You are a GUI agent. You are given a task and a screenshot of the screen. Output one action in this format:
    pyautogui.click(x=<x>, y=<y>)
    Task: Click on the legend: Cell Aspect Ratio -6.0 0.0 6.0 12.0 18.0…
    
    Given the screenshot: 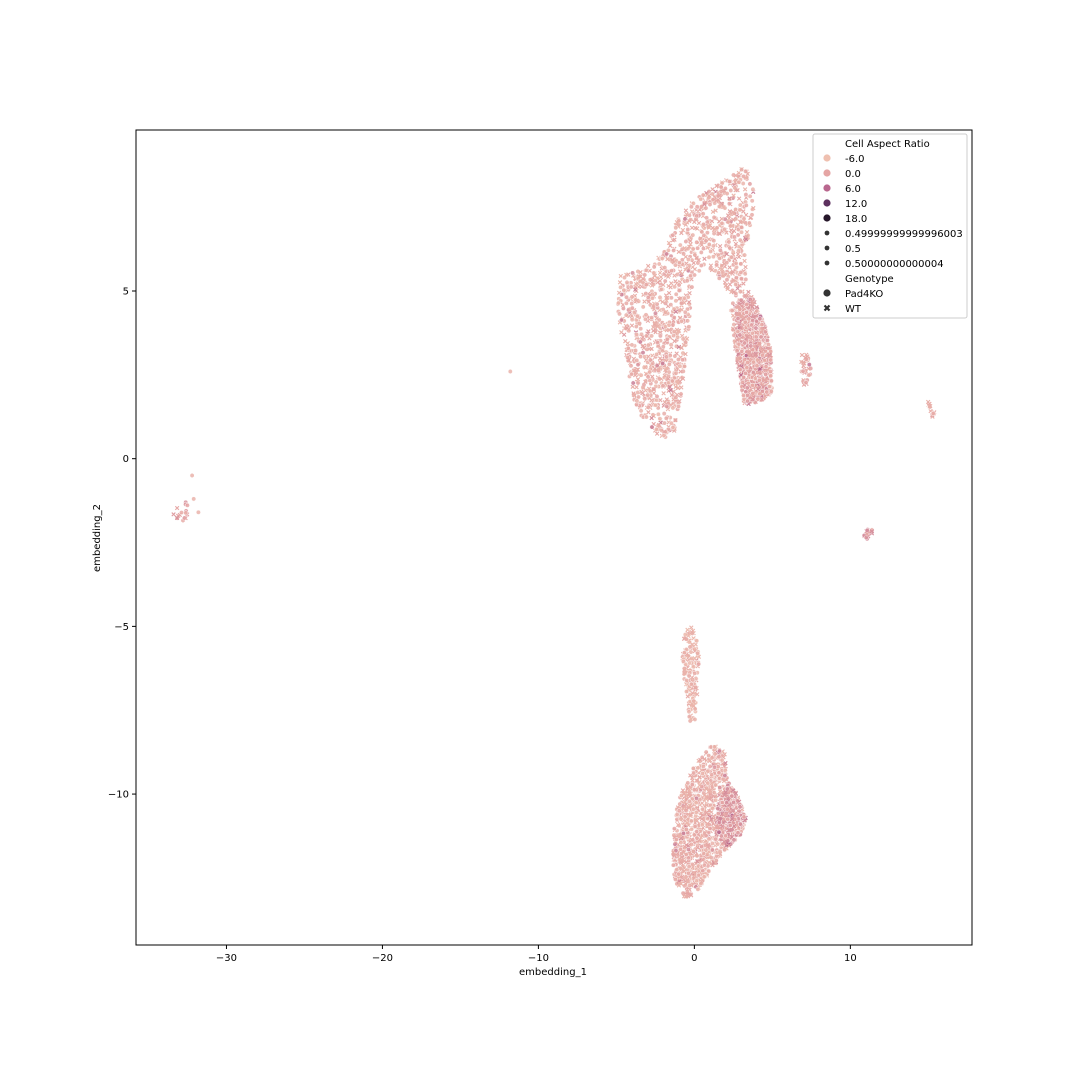 What is the action you would take?
    pyautogui.click(x=890, y=226)
    